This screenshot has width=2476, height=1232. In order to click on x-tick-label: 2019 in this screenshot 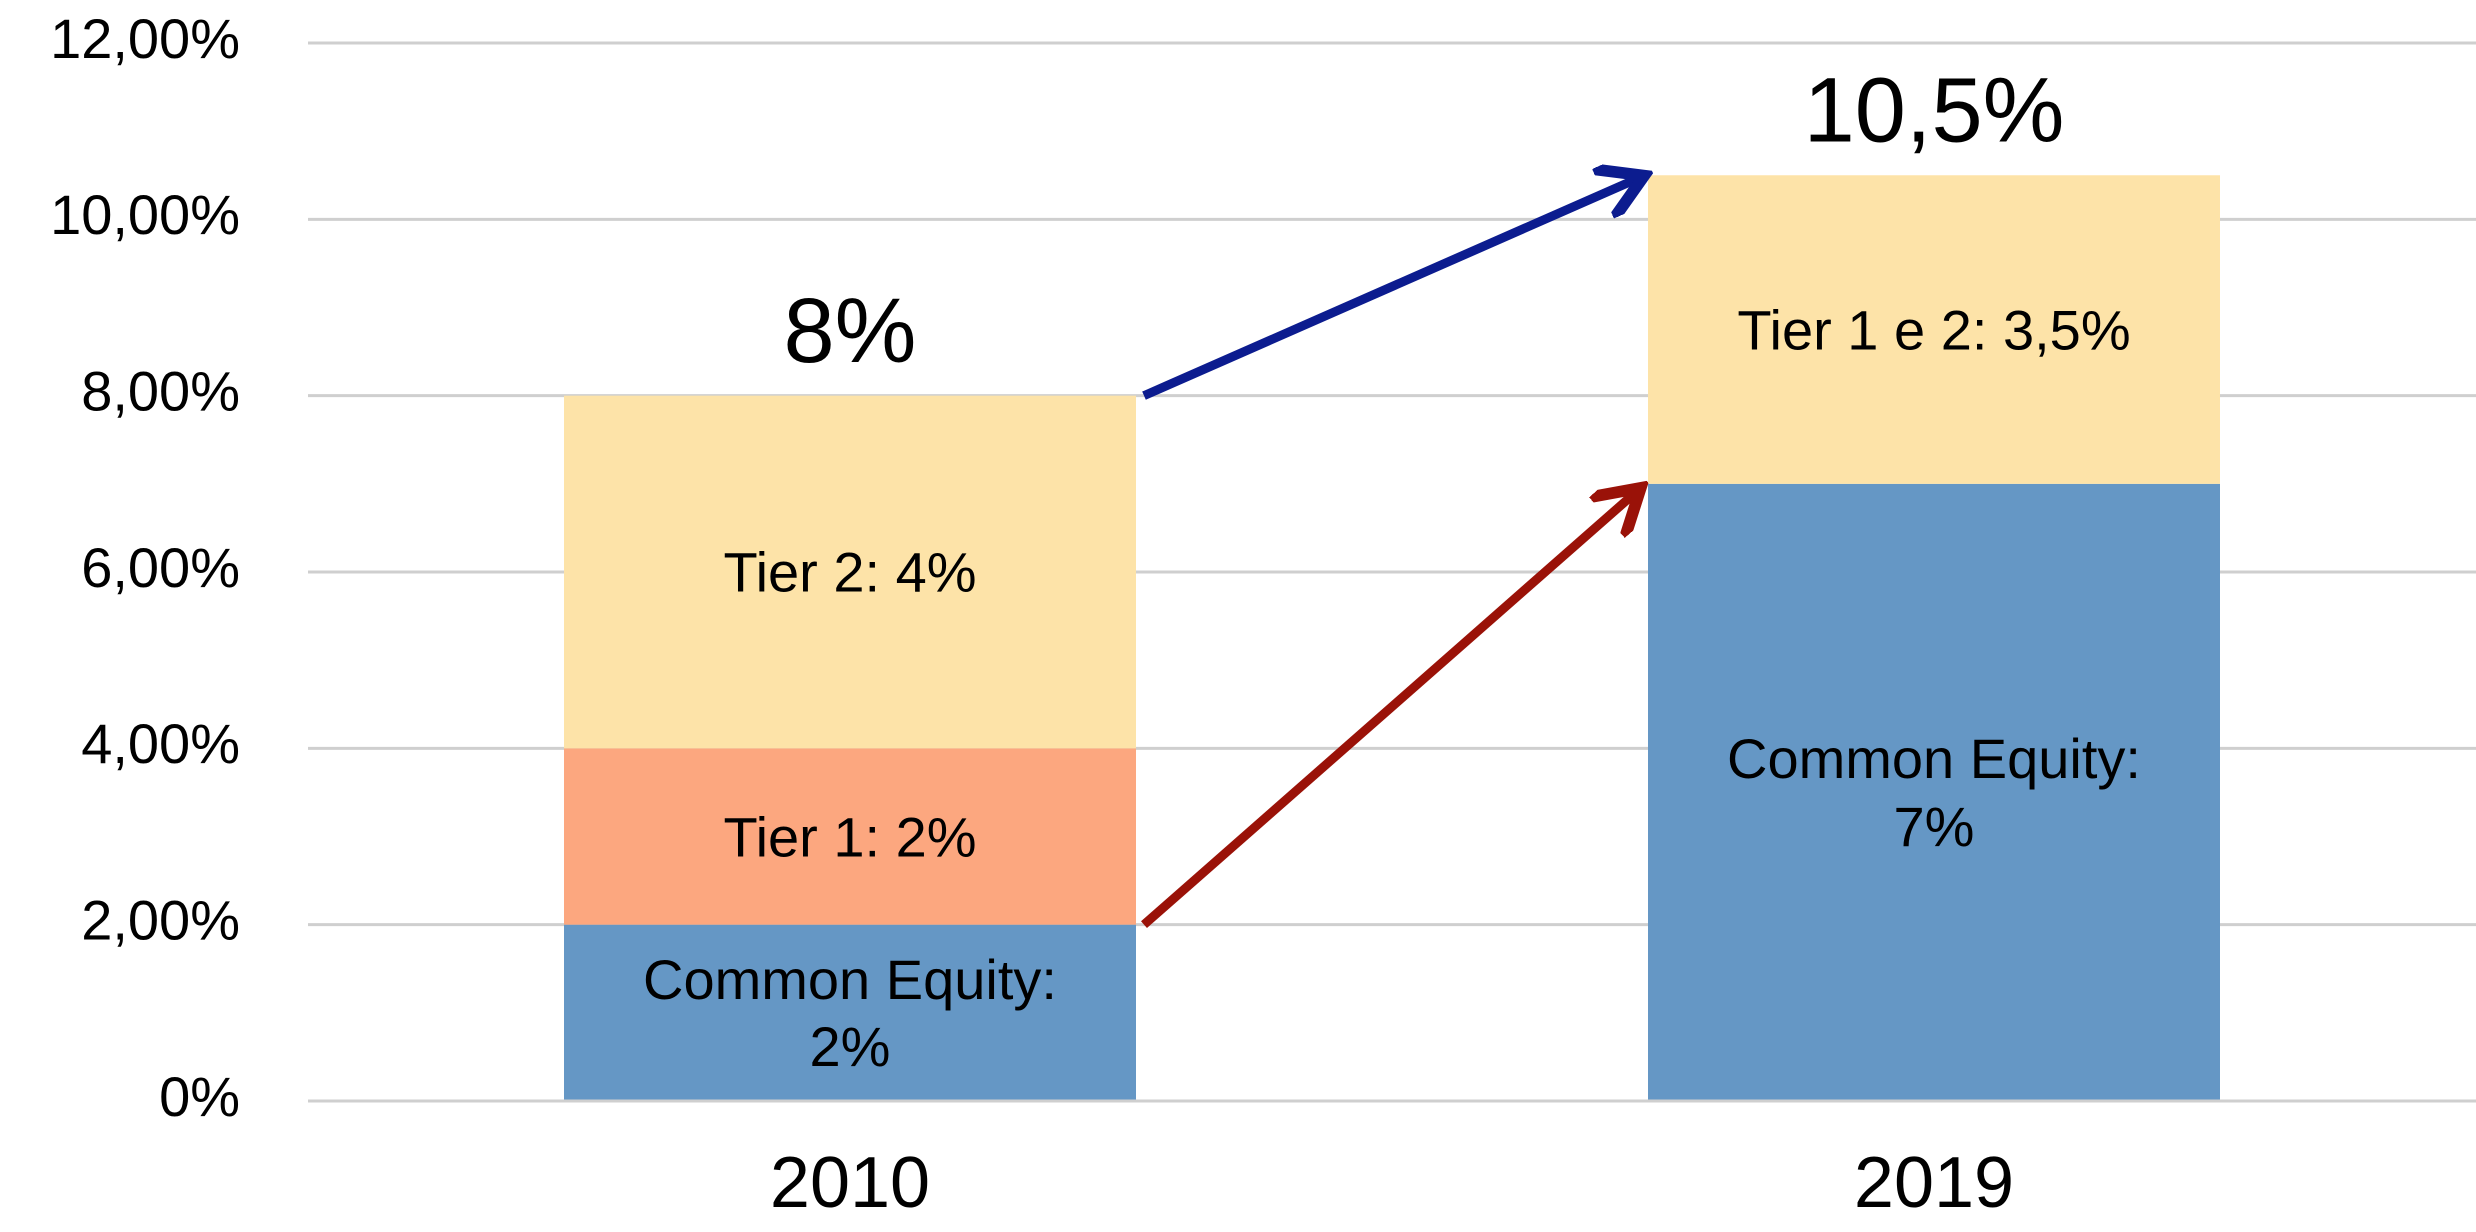, I will do `click(1934, 1183)`.